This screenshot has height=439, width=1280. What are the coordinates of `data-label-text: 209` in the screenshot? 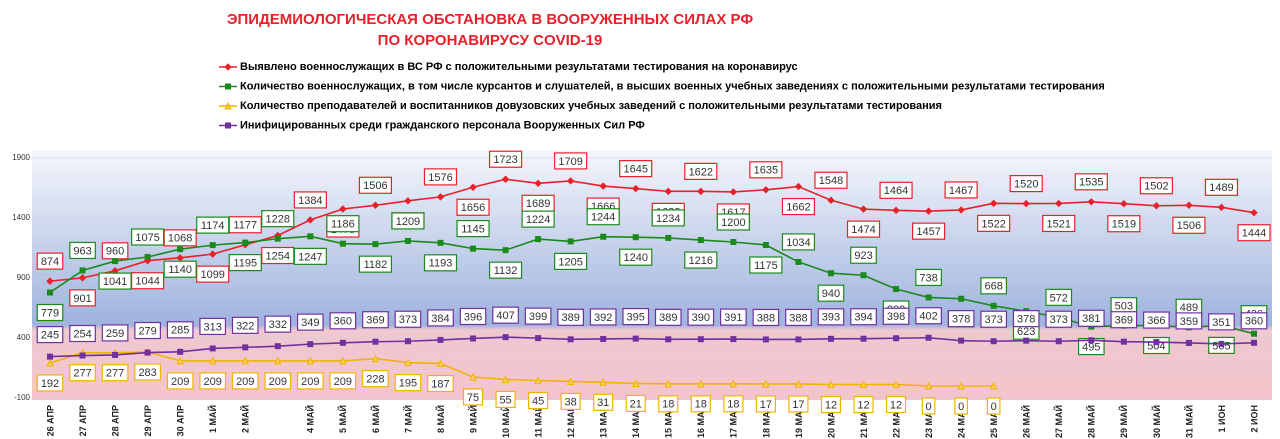 It's located at (310, 382).